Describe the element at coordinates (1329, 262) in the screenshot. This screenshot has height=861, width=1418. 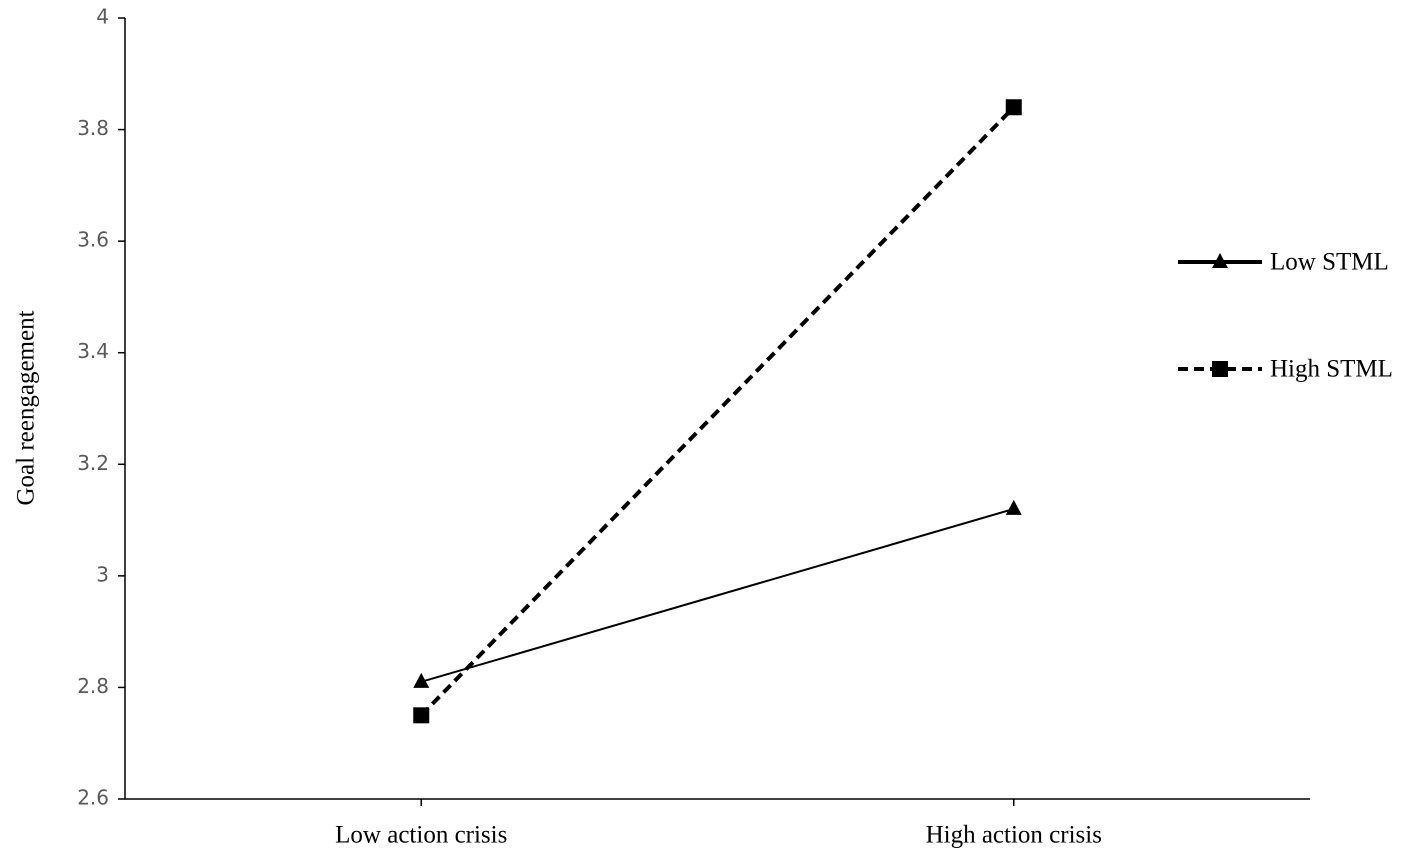
I see `legend-label: Low STML` at that location.